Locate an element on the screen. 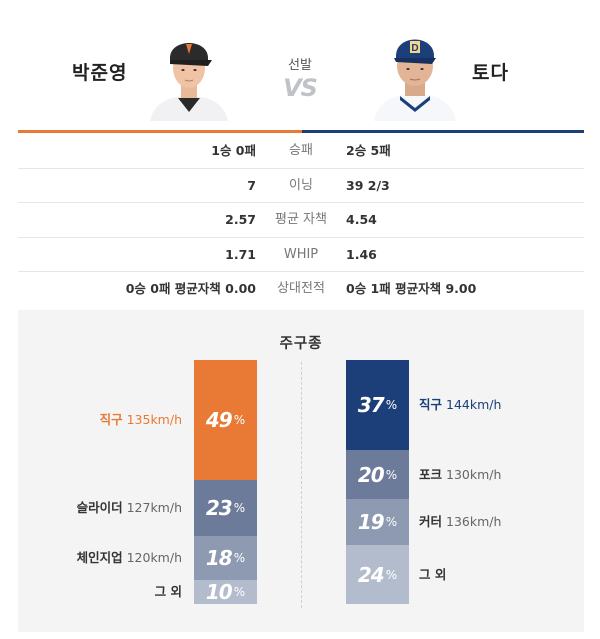  right-pitch-label-1: 직구 144km/h is located at coordinates (460, 405).